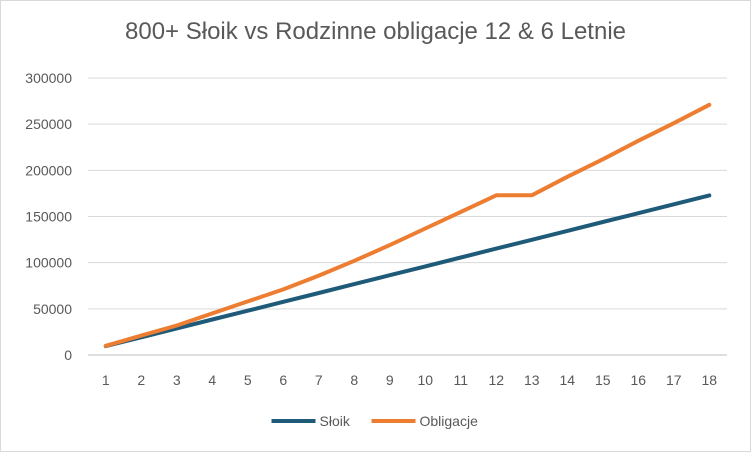 The width and height of the screenshot is (751, 452). I want to click on x-tick-label: 2, so click(141, 380).